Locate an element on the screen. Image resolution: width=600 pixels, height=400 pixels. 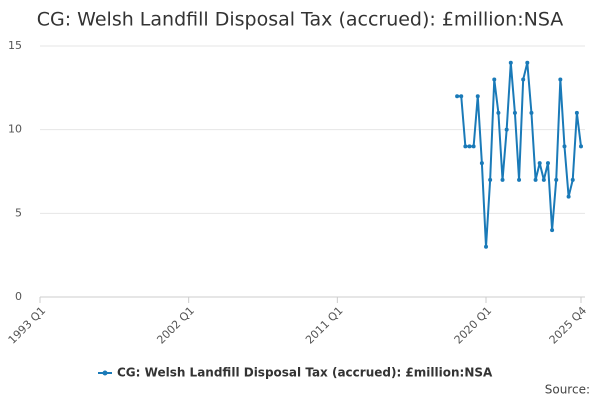
y-tick-label: 15 is located at coordinates (15, 45).